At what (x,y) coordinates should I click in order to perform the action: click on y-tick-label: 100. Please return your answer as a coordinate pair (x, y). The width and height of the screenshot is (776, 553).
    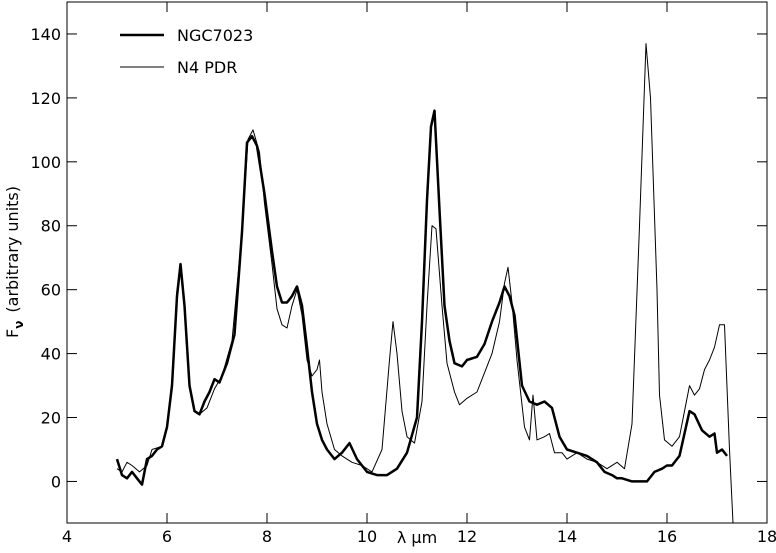
    Looking at the image, I should click on (45, 162).